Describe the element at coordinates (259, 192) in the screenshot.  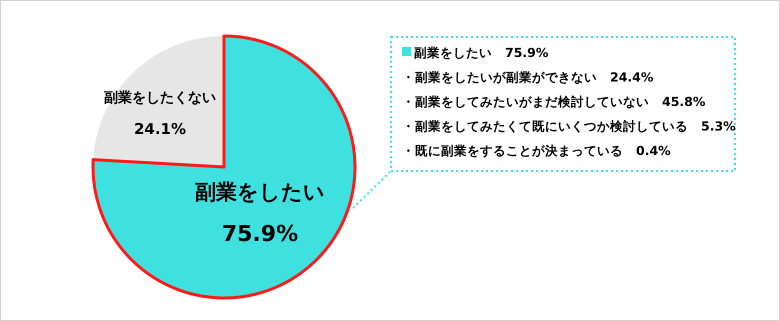
I see `legend-label: 副業をしたい` at that location.